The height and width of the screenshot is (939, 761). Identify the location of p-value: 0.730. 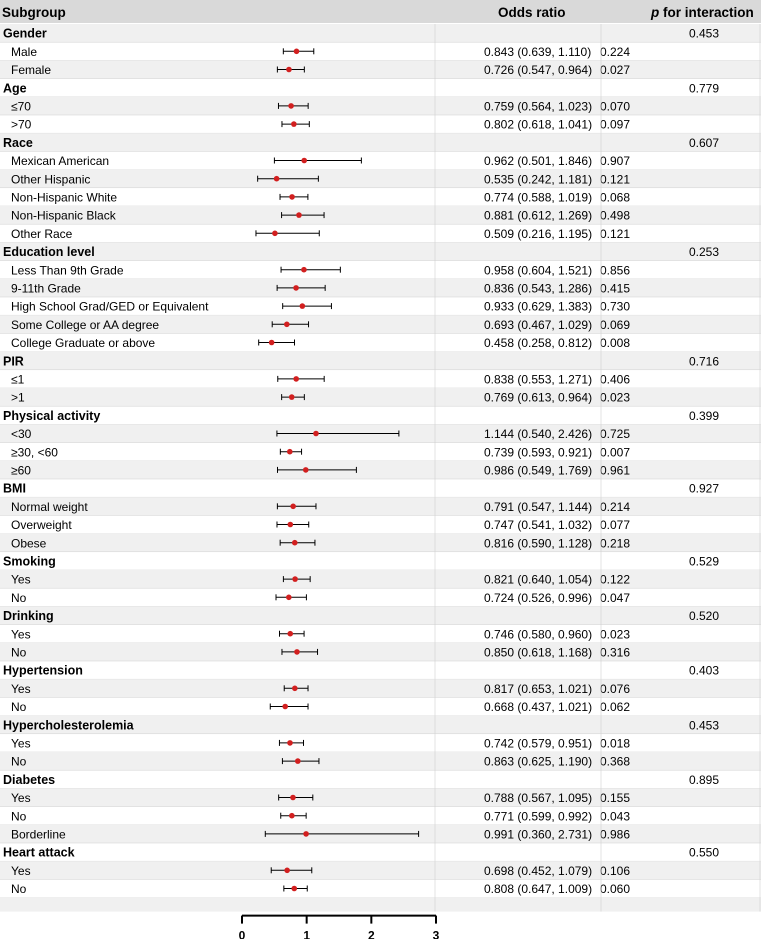
(615, 307).